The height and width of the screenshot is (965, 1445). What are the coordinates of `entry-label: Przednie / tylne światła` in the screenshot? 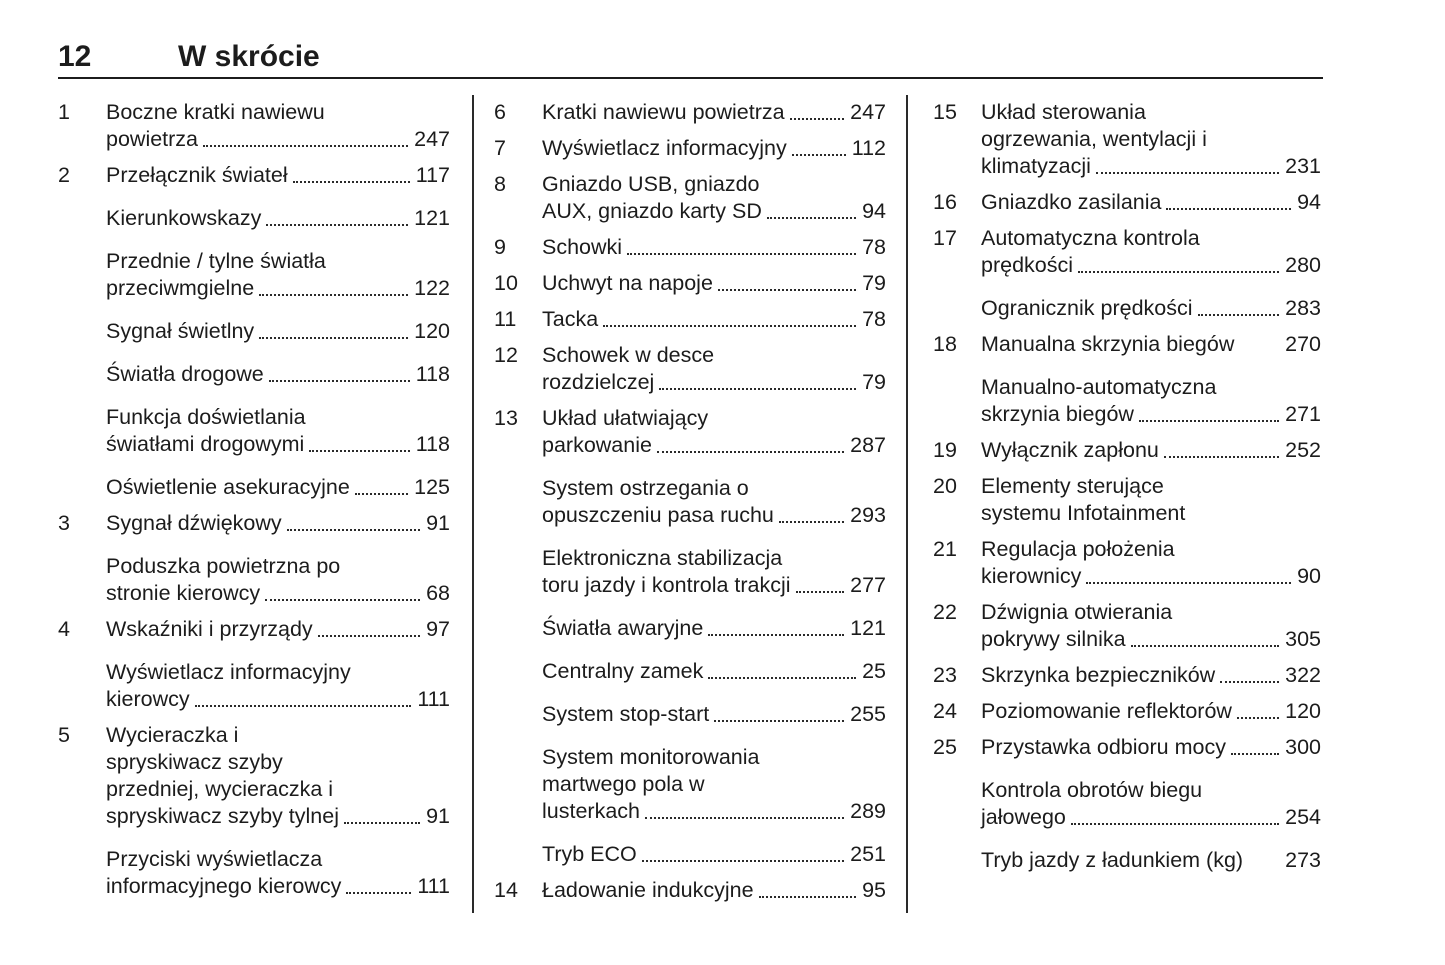 It's located at (216, 261).